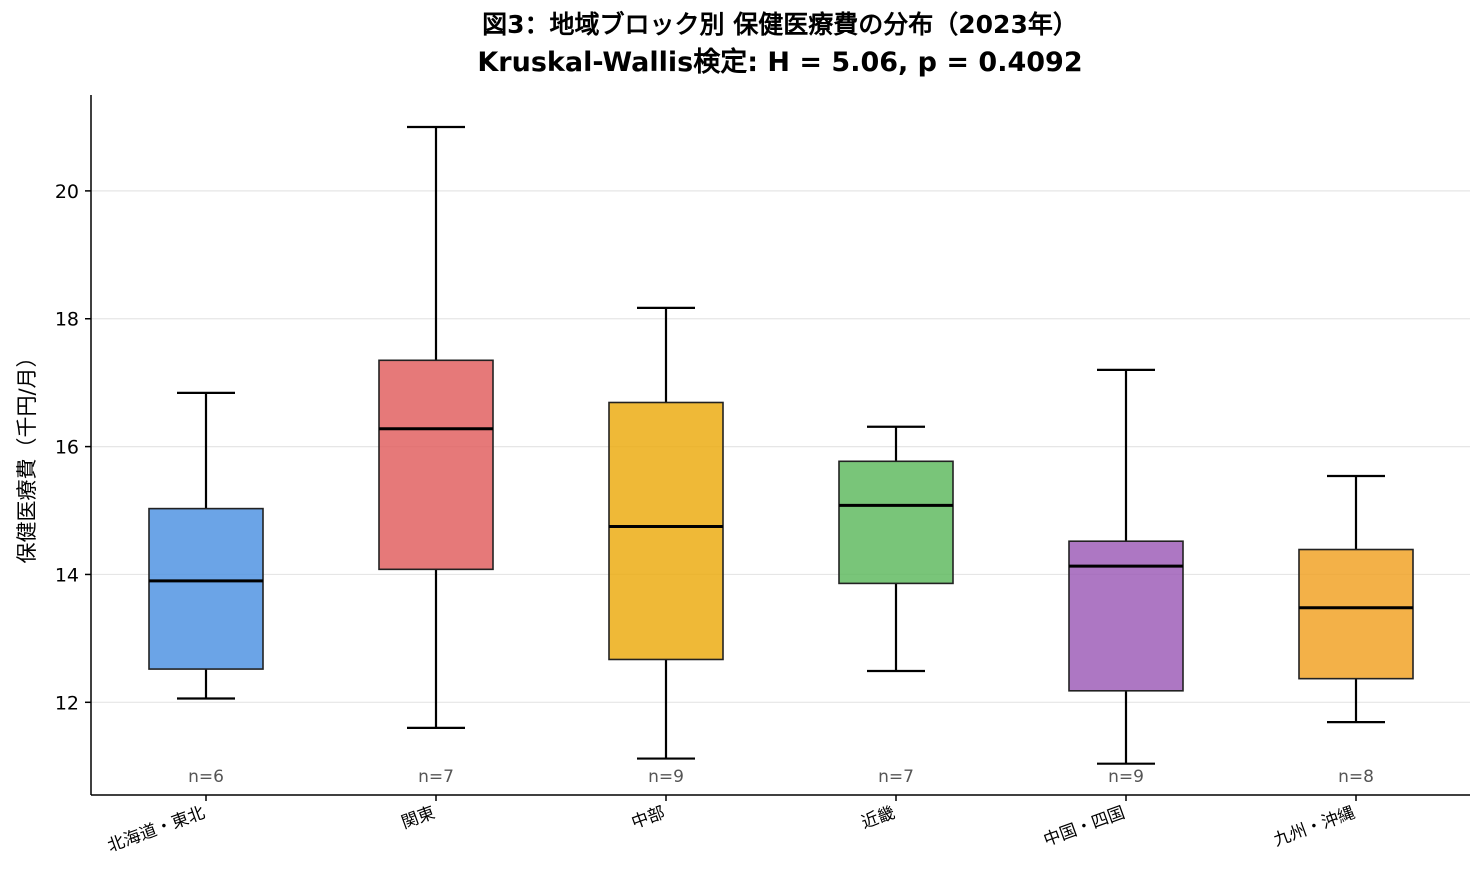 Image resolution: width=1484 pixels, height=885 pixels. I want to click on y-tick-label: 18, so click(67, 320).